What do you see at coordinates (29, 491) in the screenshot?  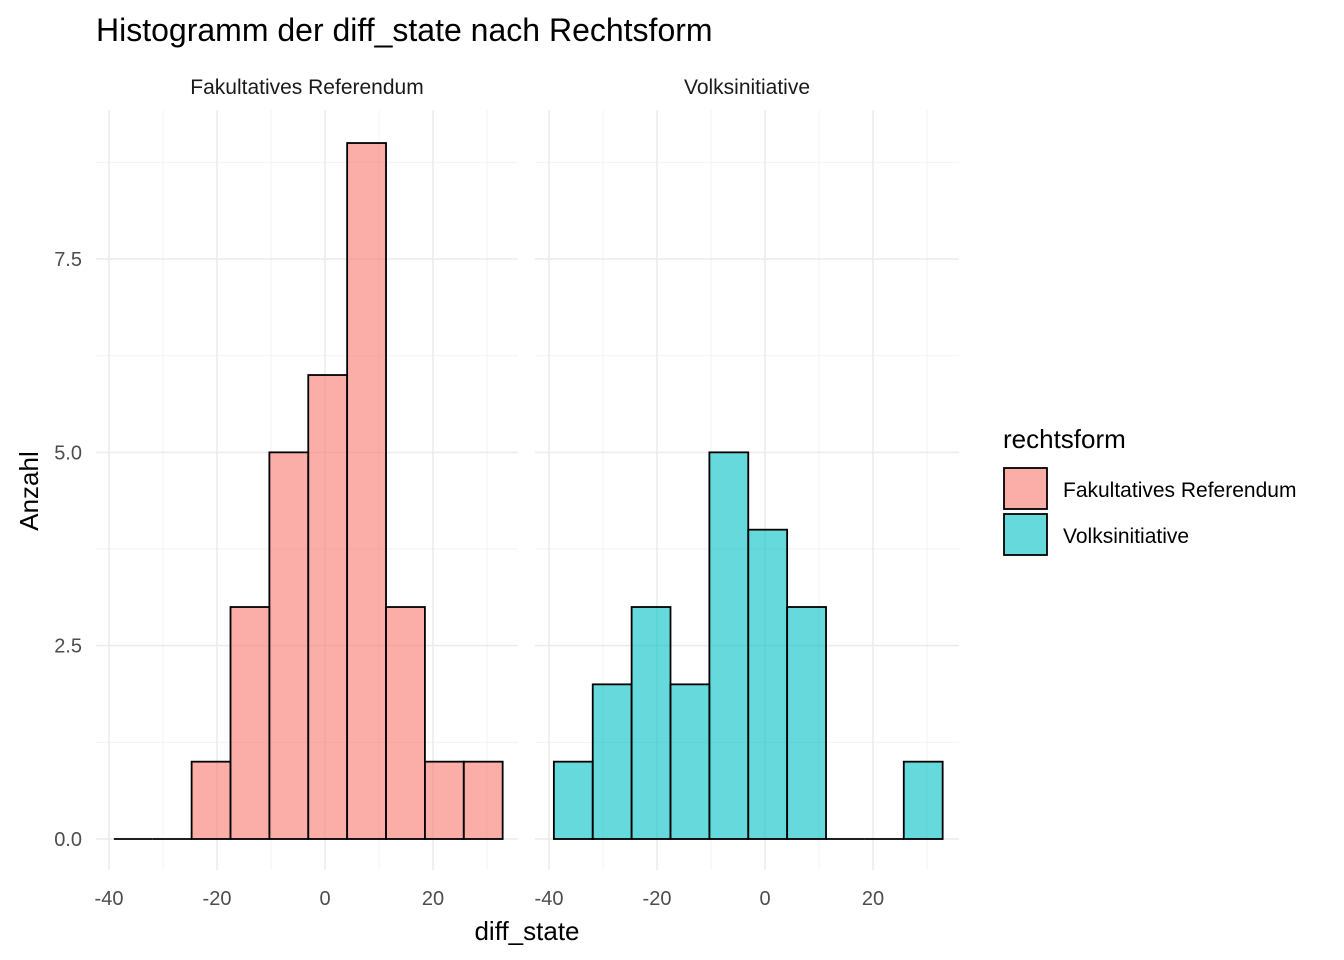 I see `y-axis-title: Anzahl` at bounding box center [29, 491].